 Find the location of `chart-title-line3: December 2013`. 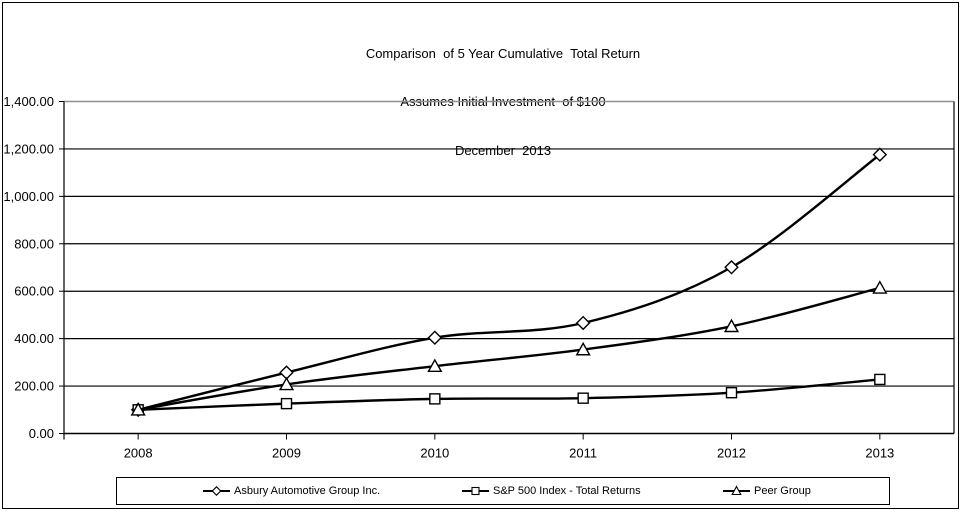

chart-title-line3: December 2013 is located at coordinates (503, 151).